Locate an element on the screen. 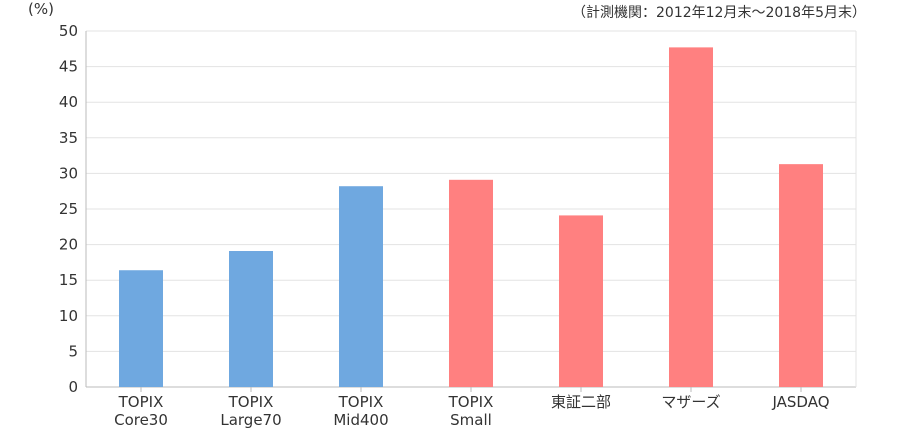  x-category-label: Core30 is located at coordinates (141, 420).